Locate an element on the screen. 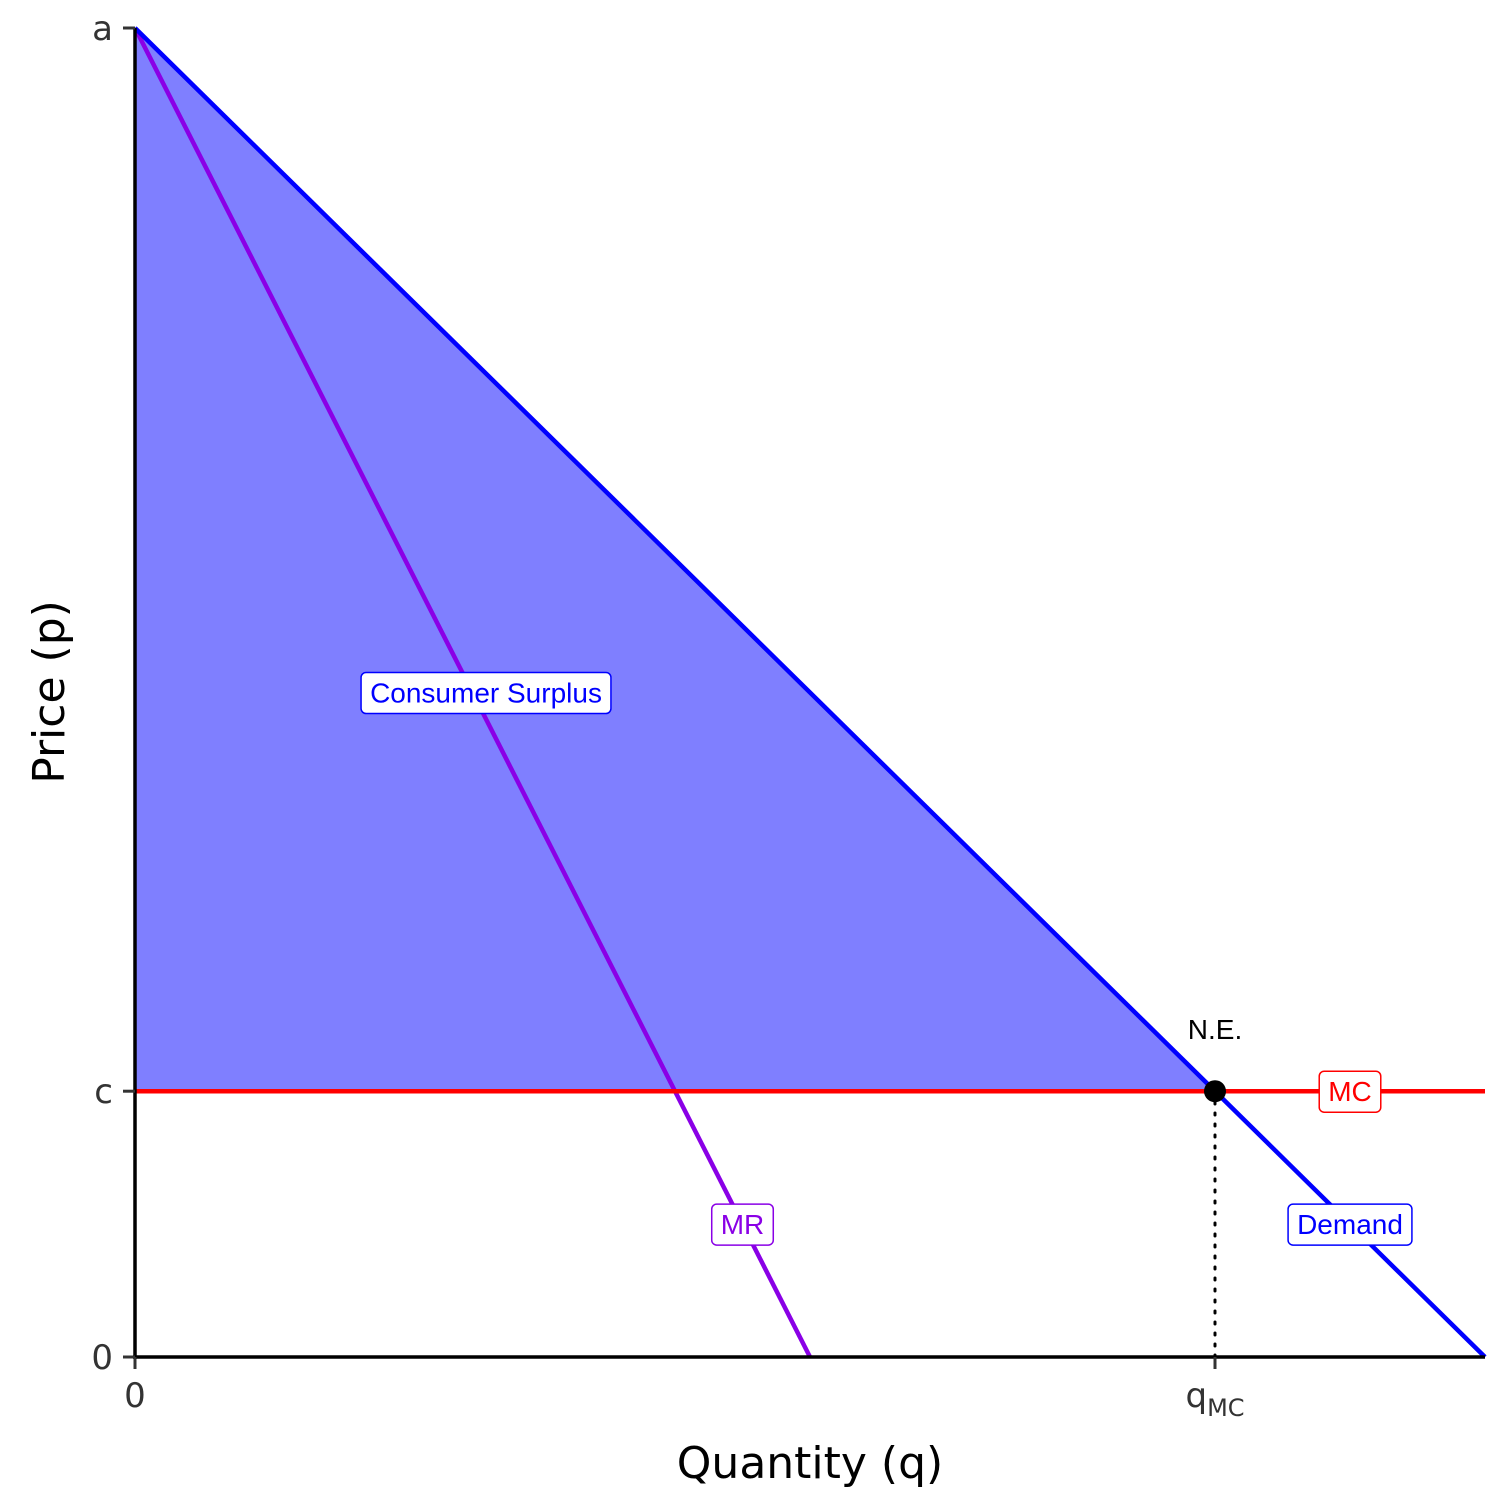 The image size is (1512, 1512). demand-label-box is located at coordinates (1350, 1224).